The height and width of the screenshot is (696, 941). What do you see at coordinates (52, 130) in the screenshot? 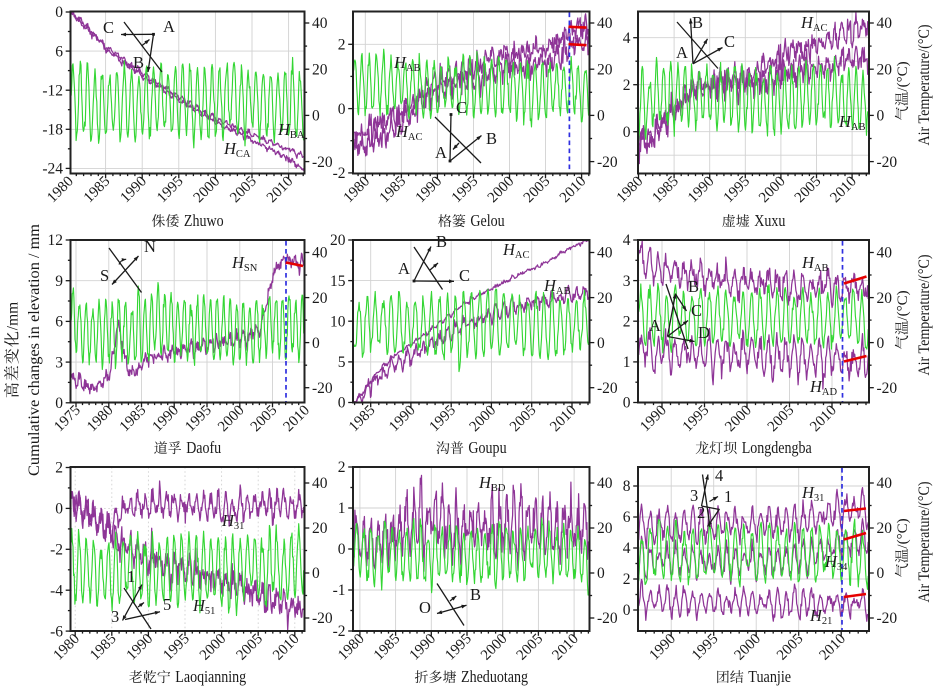
I see `svg-text: -18` at bounding box center [52, 130].